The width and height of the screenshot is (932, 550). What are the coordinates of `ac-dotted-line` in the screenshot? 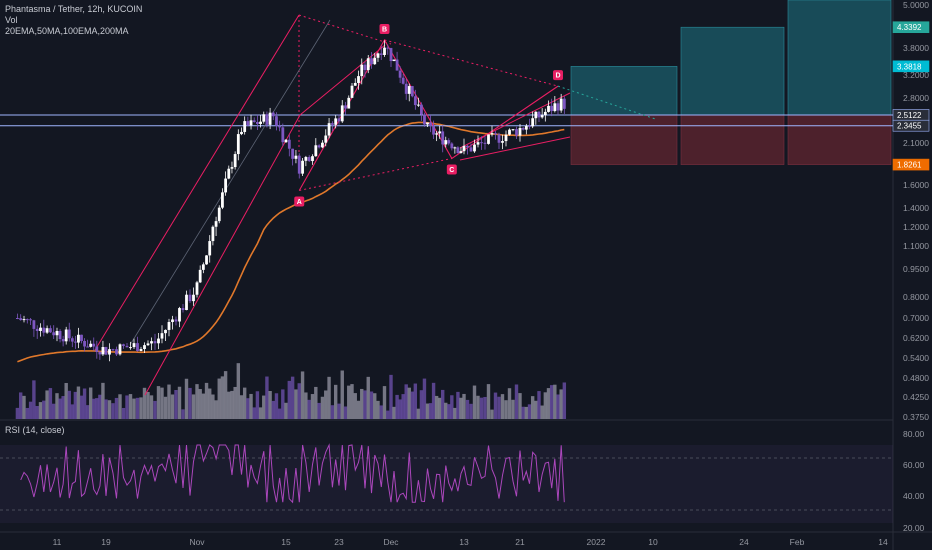 It's located at (375, 174).